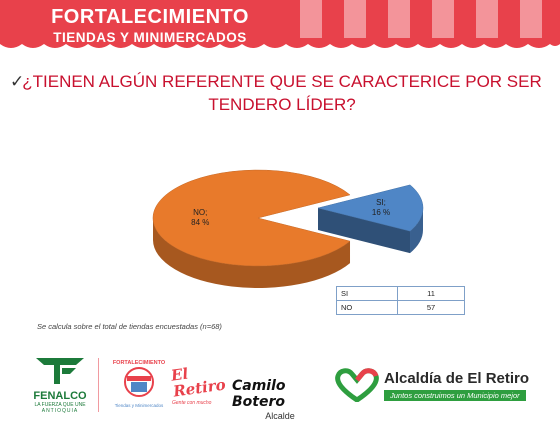  I want to click on mayor-role: Alcalde, so click(280, 416).